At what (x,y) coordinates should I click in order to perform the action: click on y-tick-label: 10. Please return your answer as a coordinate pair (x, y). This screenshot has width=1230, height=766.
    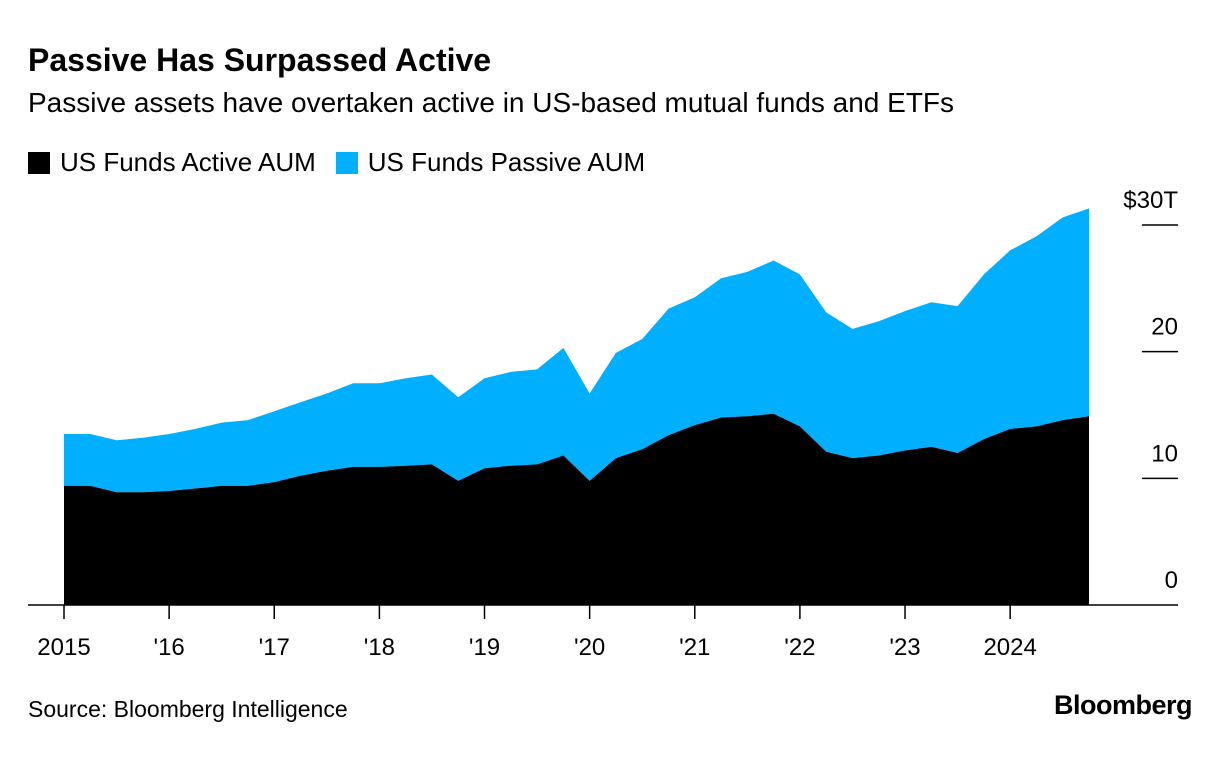
    Looking at the image, I should click on (1164, 453).